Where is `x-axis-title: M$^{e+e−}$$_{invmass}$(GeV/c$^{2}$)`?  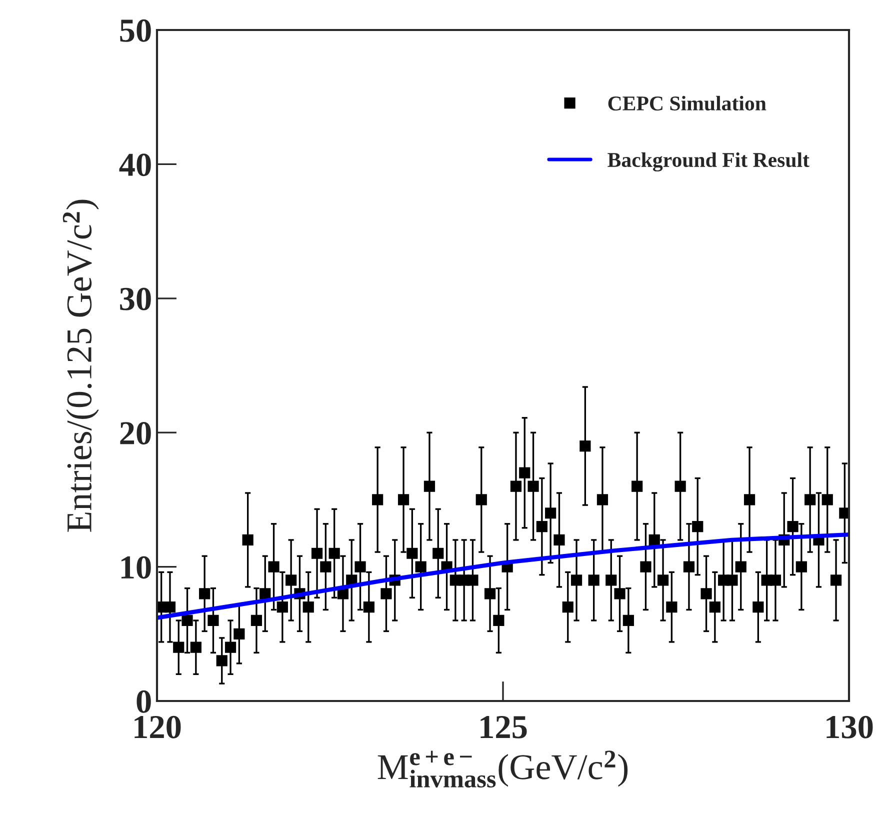
x-axis-title: M$^{e+e−}$$_{invmass}$(GeV/c$^{2}$) is located at coordinates (503, 769).